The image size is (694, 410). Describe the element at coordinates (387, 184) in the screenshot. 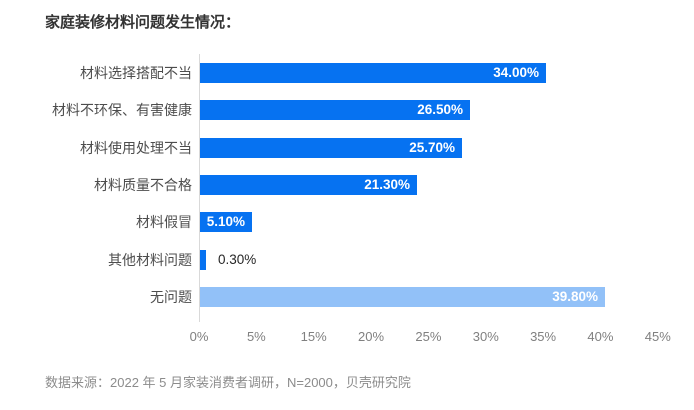

I see `value-label: 21.30%` at that location.